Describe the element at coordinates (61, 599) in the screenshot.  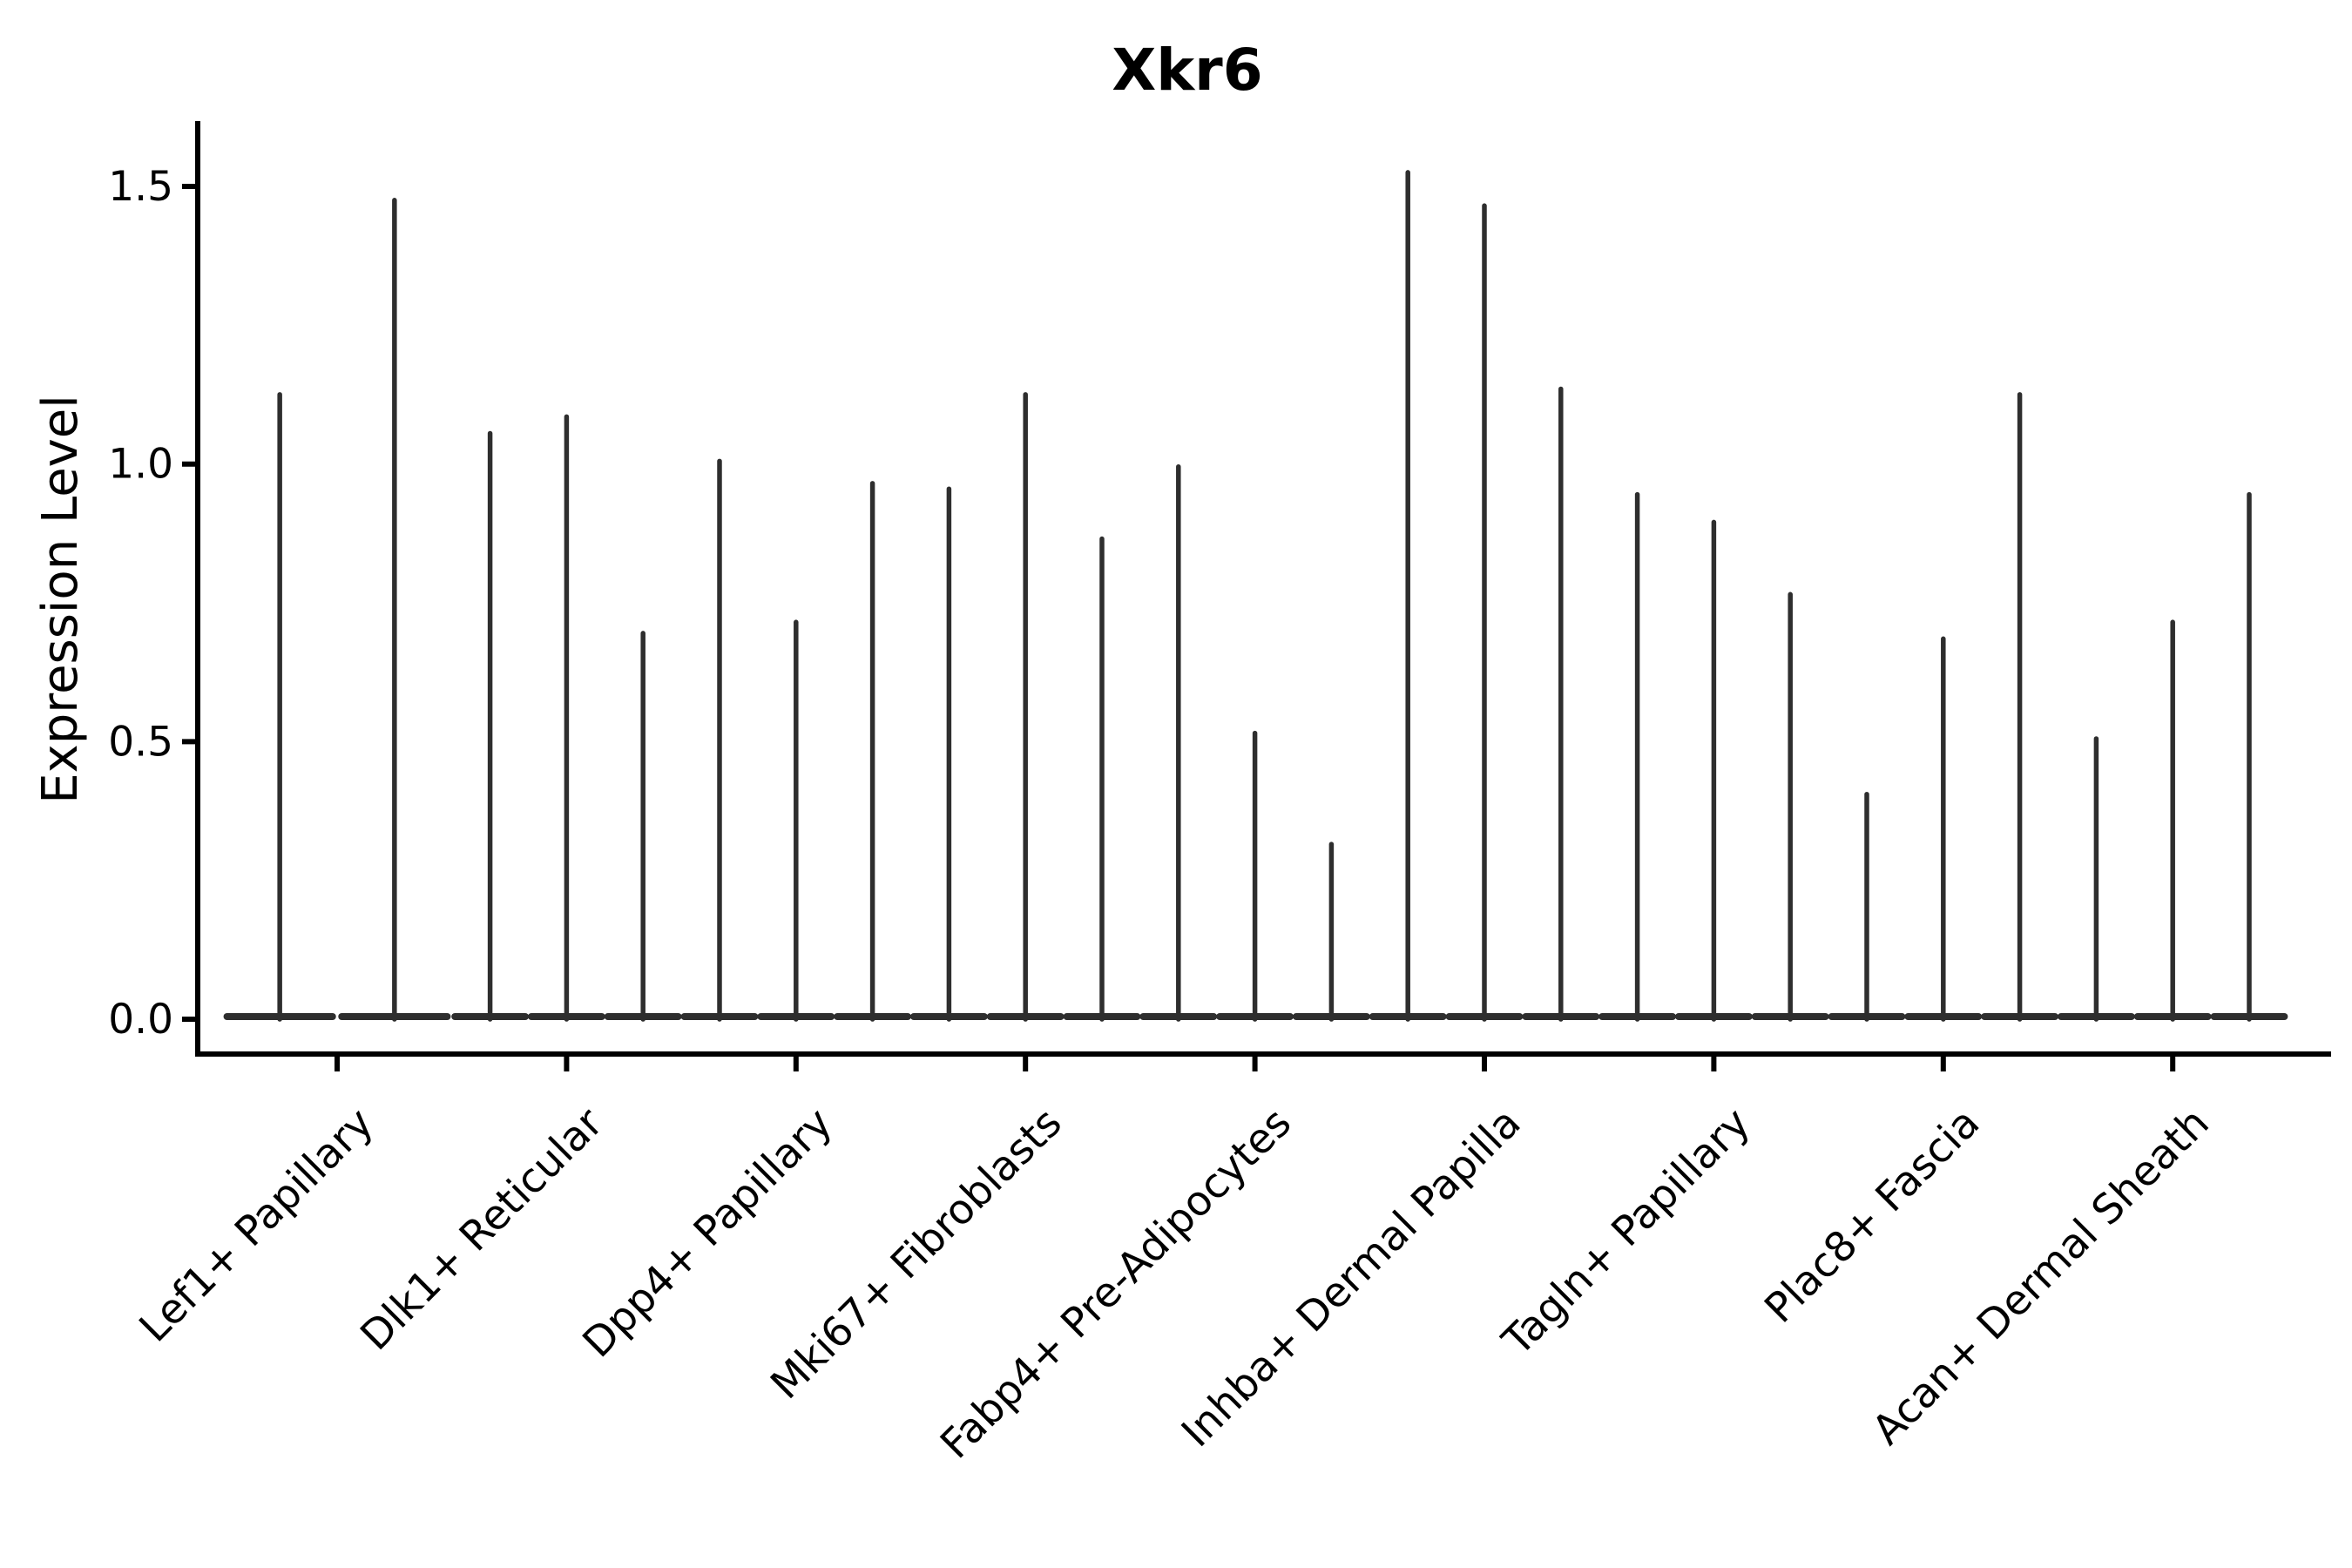
I see `y-axis-label: Expression Level` at that location.